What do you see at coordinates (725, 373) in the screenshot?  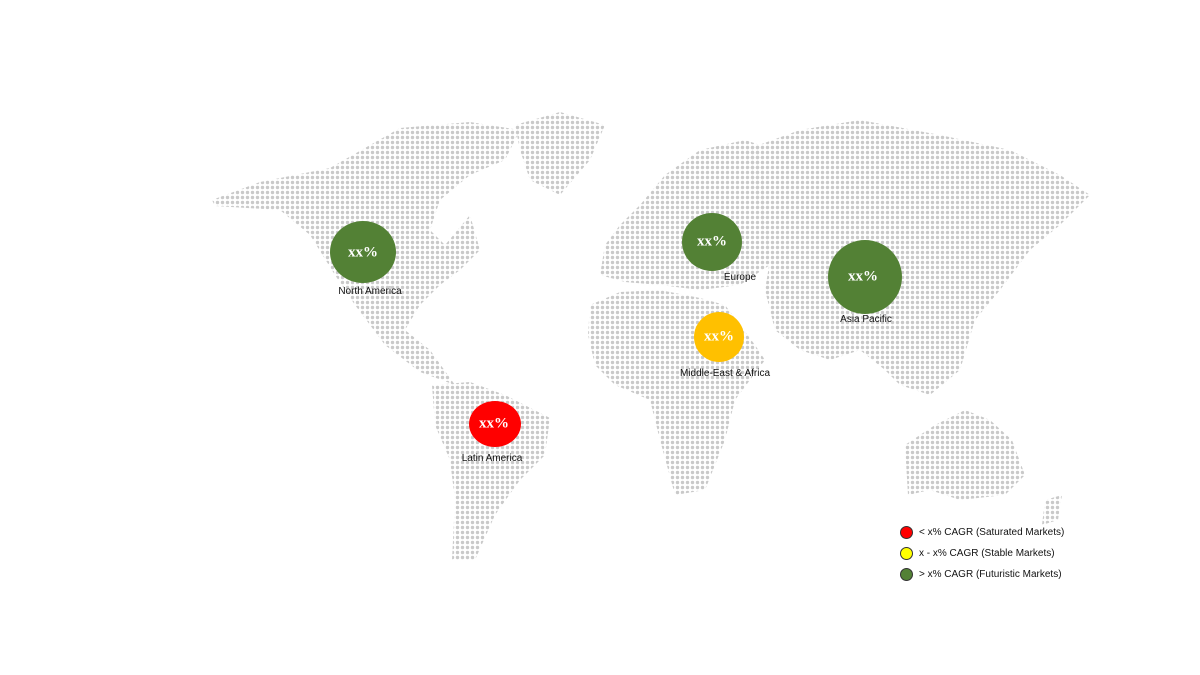 I see `mea-label: Middle-East & Africa` at bounding box center [725, 373].